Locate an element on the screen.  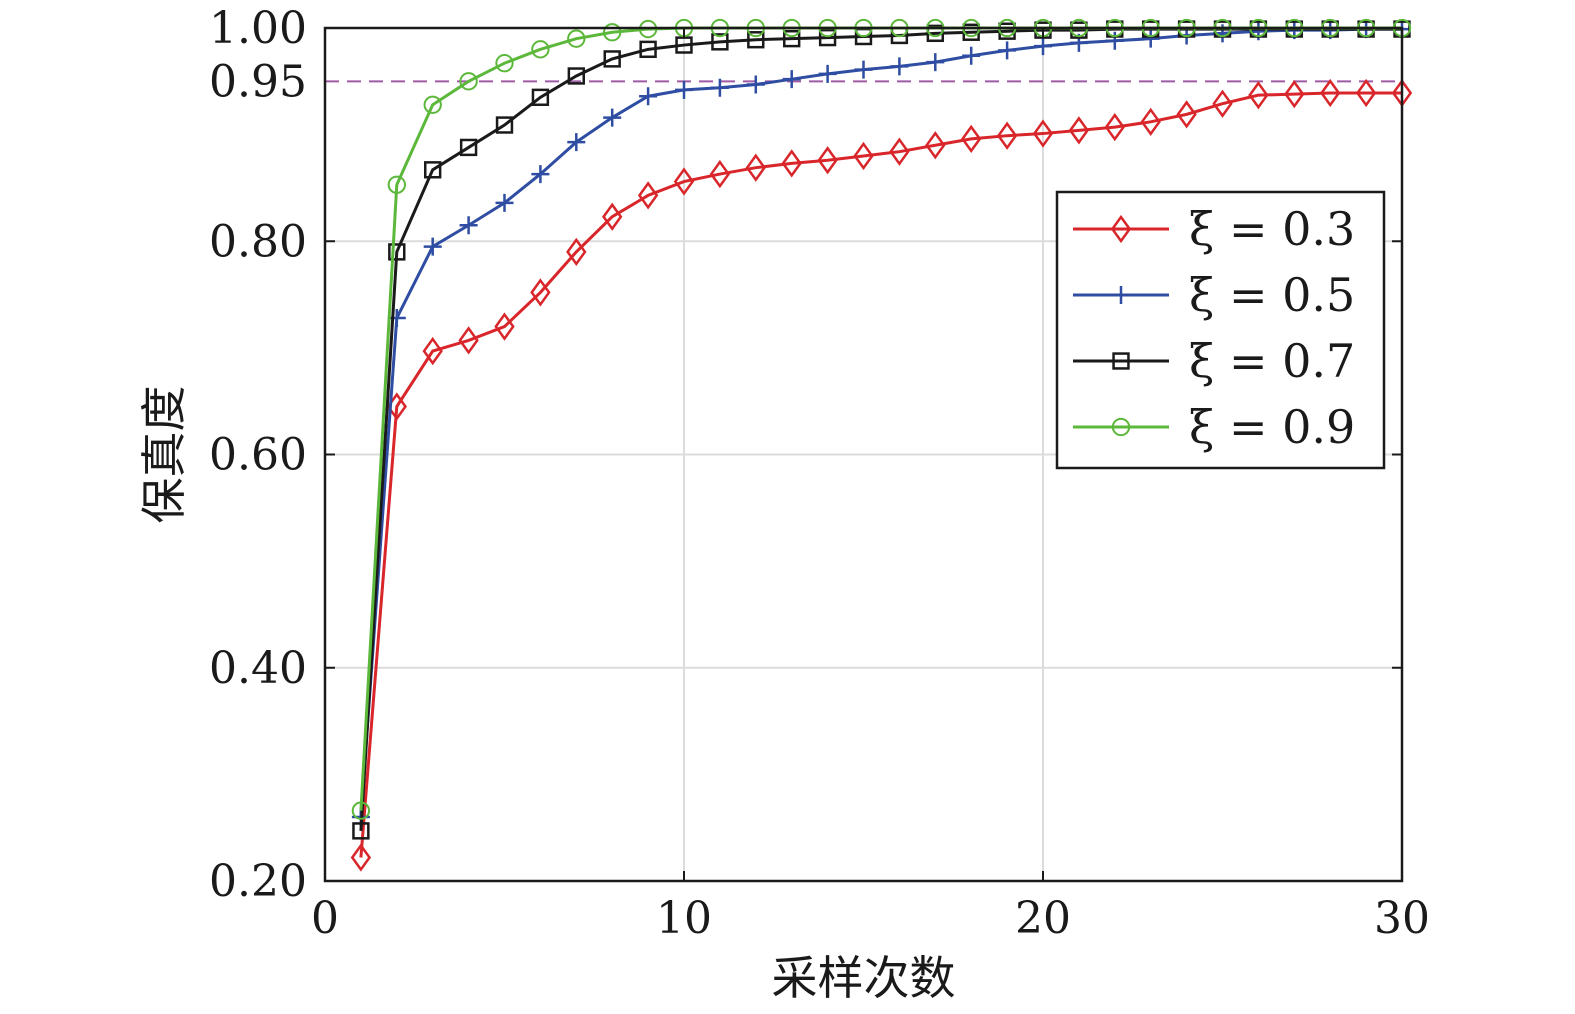
legend-item: ξ = 0.7 is located at coordinates (1214, 361).